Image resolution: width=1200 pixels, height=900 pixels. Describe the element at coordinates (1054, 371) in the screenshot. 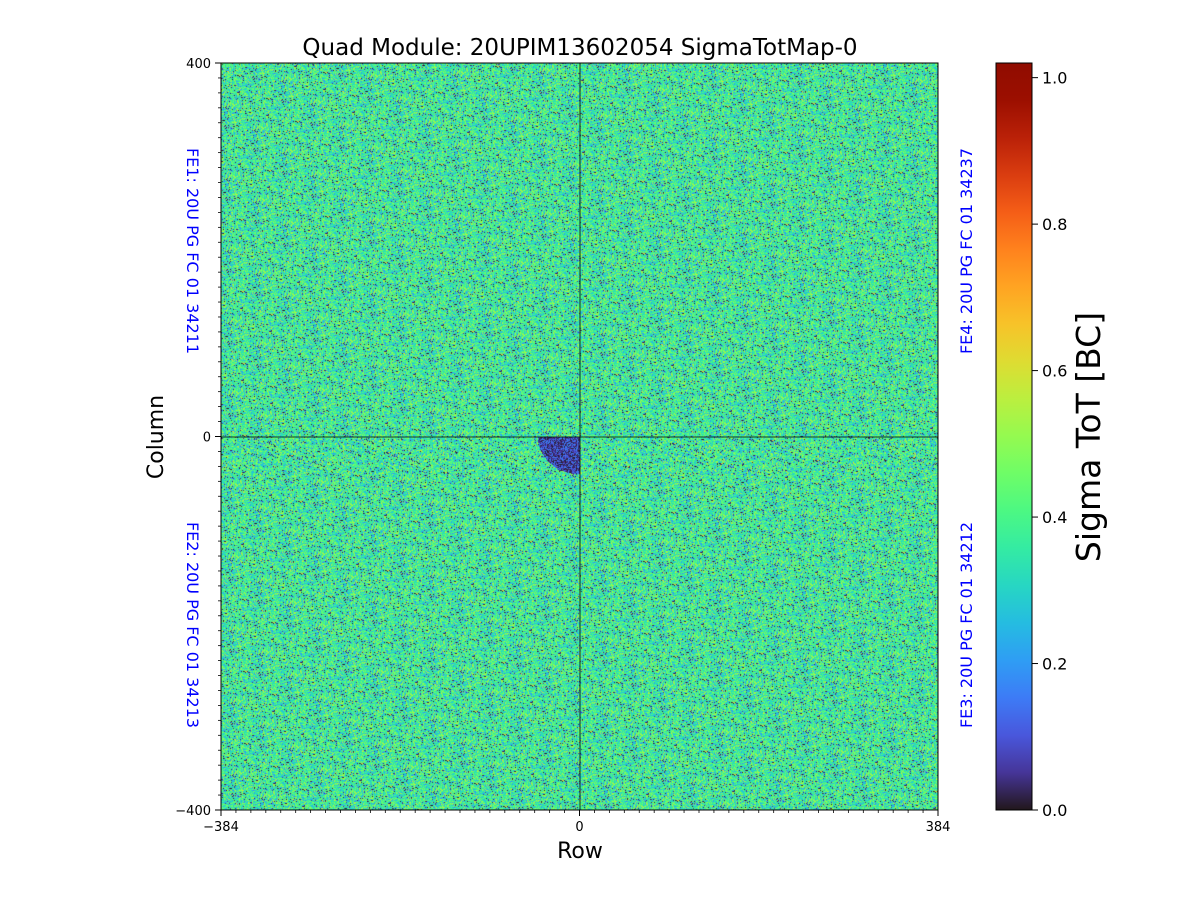

I see `colorbar-tick-label: 0.6` at that location.